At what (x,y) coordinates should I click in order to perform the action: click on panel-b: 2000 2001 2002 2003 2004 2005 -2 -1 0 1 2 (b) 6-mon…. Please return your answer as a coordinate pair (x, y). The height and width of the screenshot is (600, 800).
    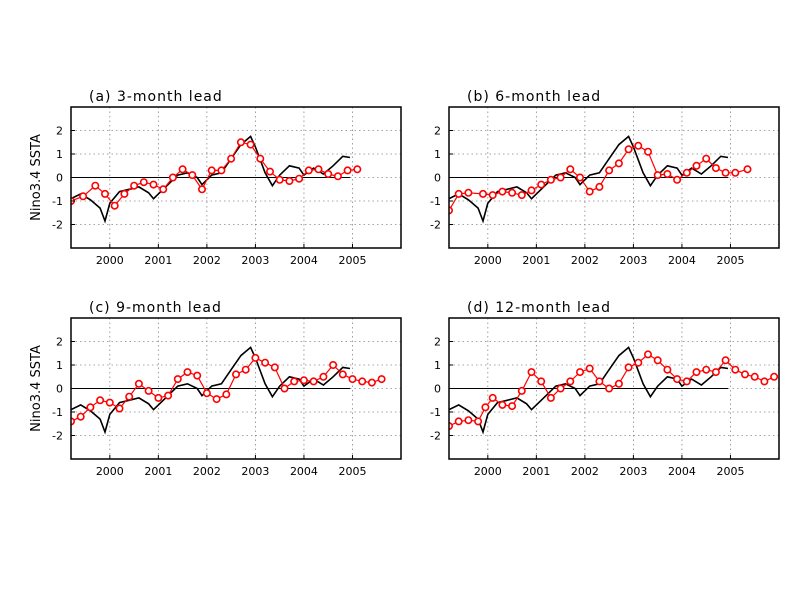
    Looking at the image, I should click on (605, 178).